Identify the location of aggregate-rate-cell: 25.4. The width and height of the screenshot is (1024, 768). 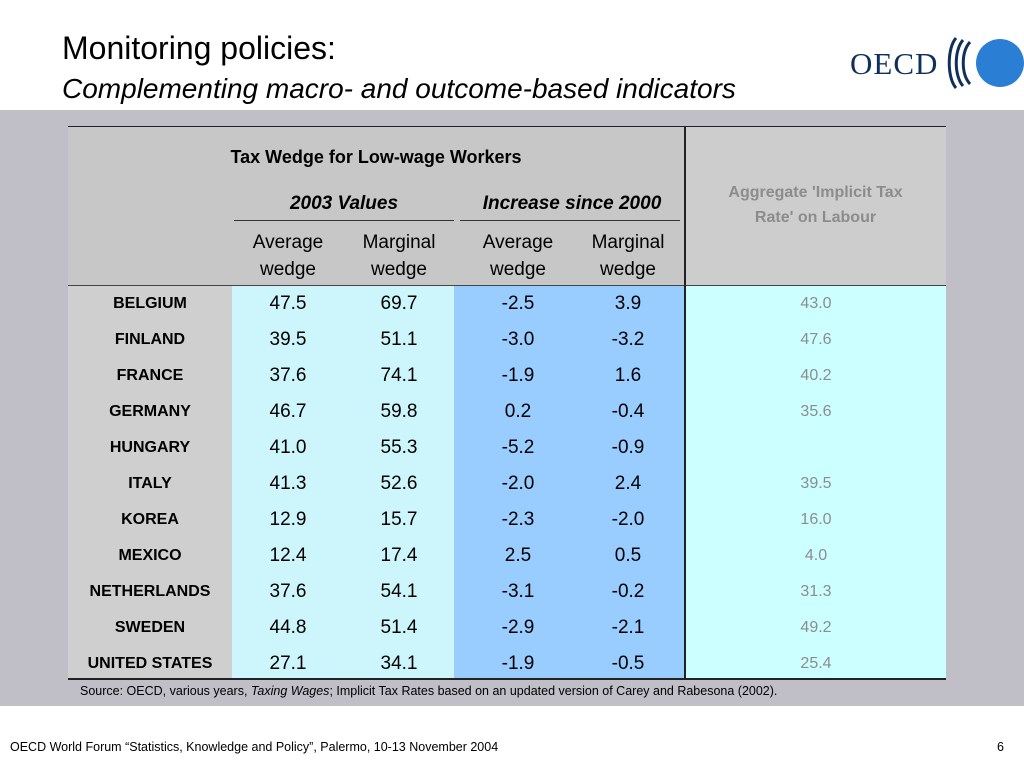
(816, 663).